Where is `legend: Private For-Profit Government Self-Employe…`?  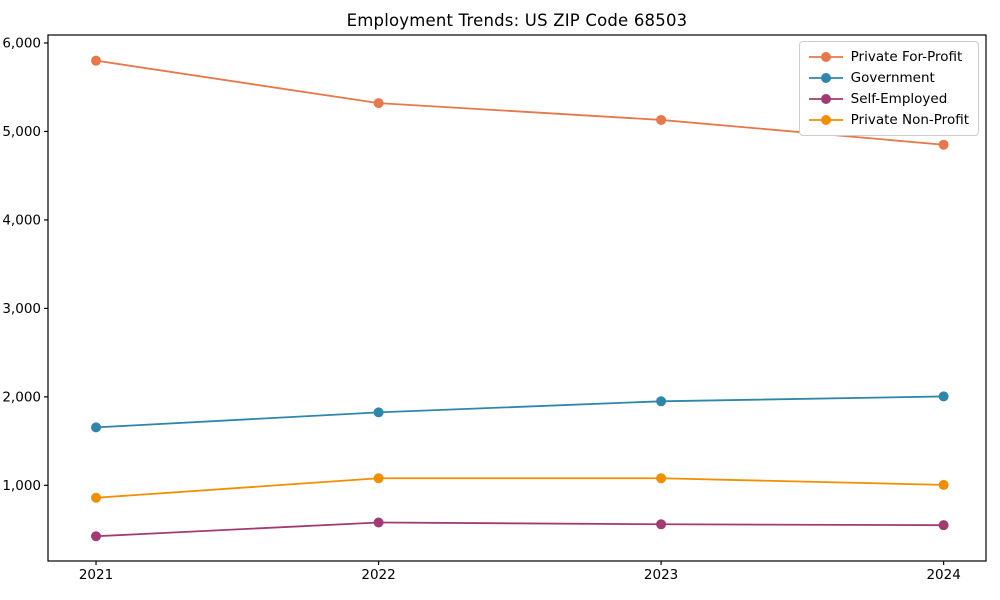
legend: Private For-Profit Government Self-Employe… is located at coordinates (888, 88).